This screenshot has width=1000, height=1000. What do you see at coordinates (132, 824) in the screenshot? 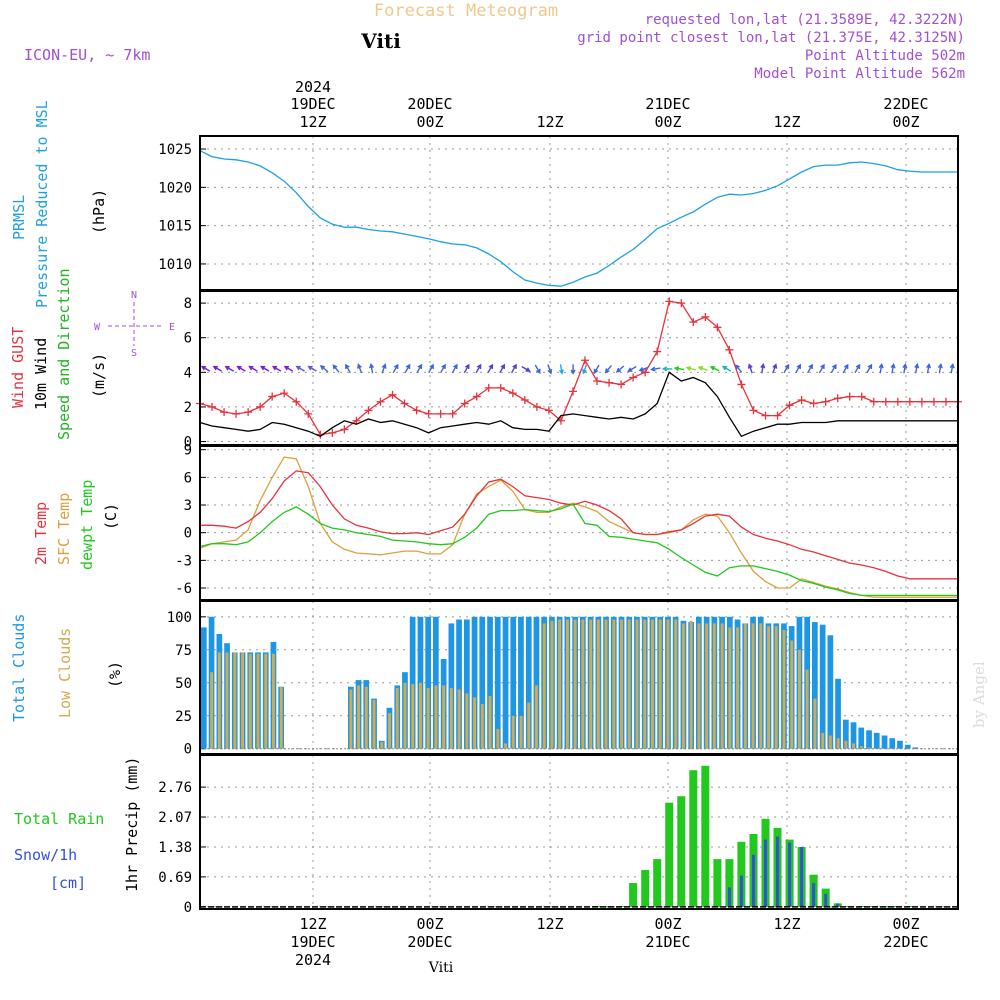
I see `precip-ylabel: 1hr Precip (mm)` at bounding box center [132, 824].